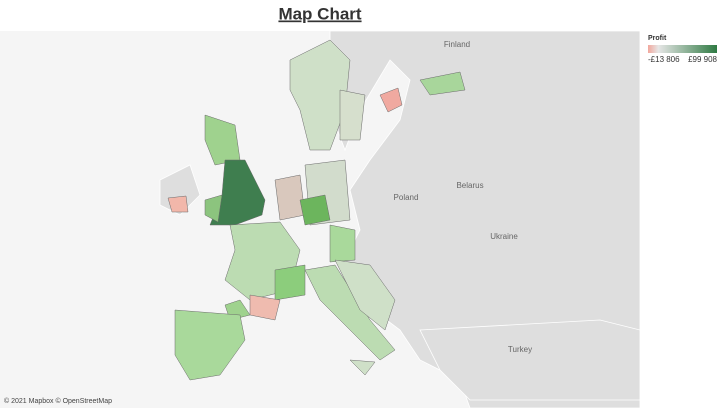 This screenshot has height=413, width=720. What do you see at coordinates (504, 236) in the screenshot?
I see `country-label: Ukraine` at bounding box center [504, 236].